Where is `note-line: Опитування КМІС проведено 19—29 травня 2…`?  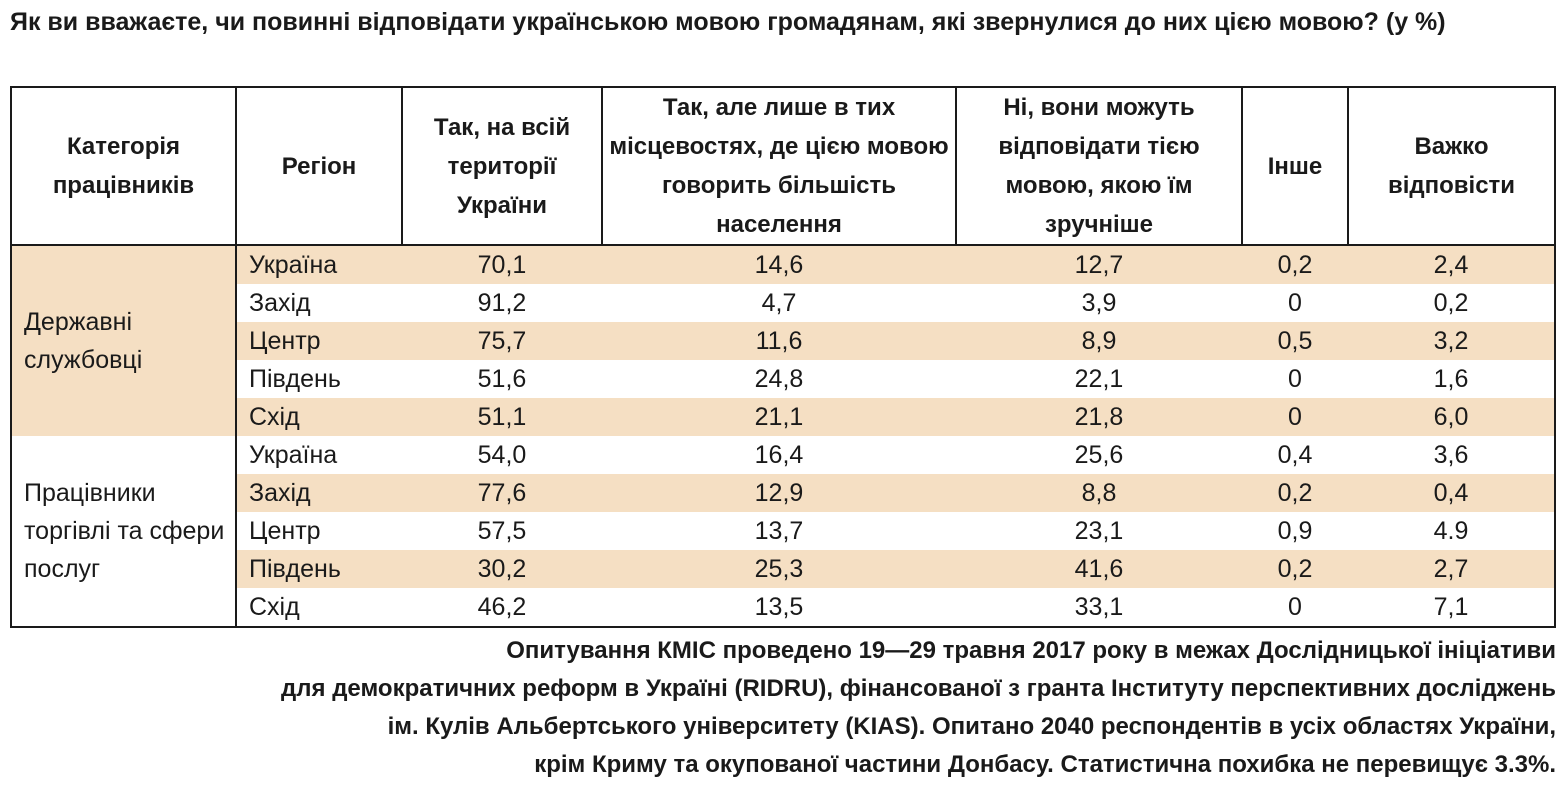 note-line: Опитування КМІС проведено 19—29 травня 2… is located at coordinates (1031, 650).